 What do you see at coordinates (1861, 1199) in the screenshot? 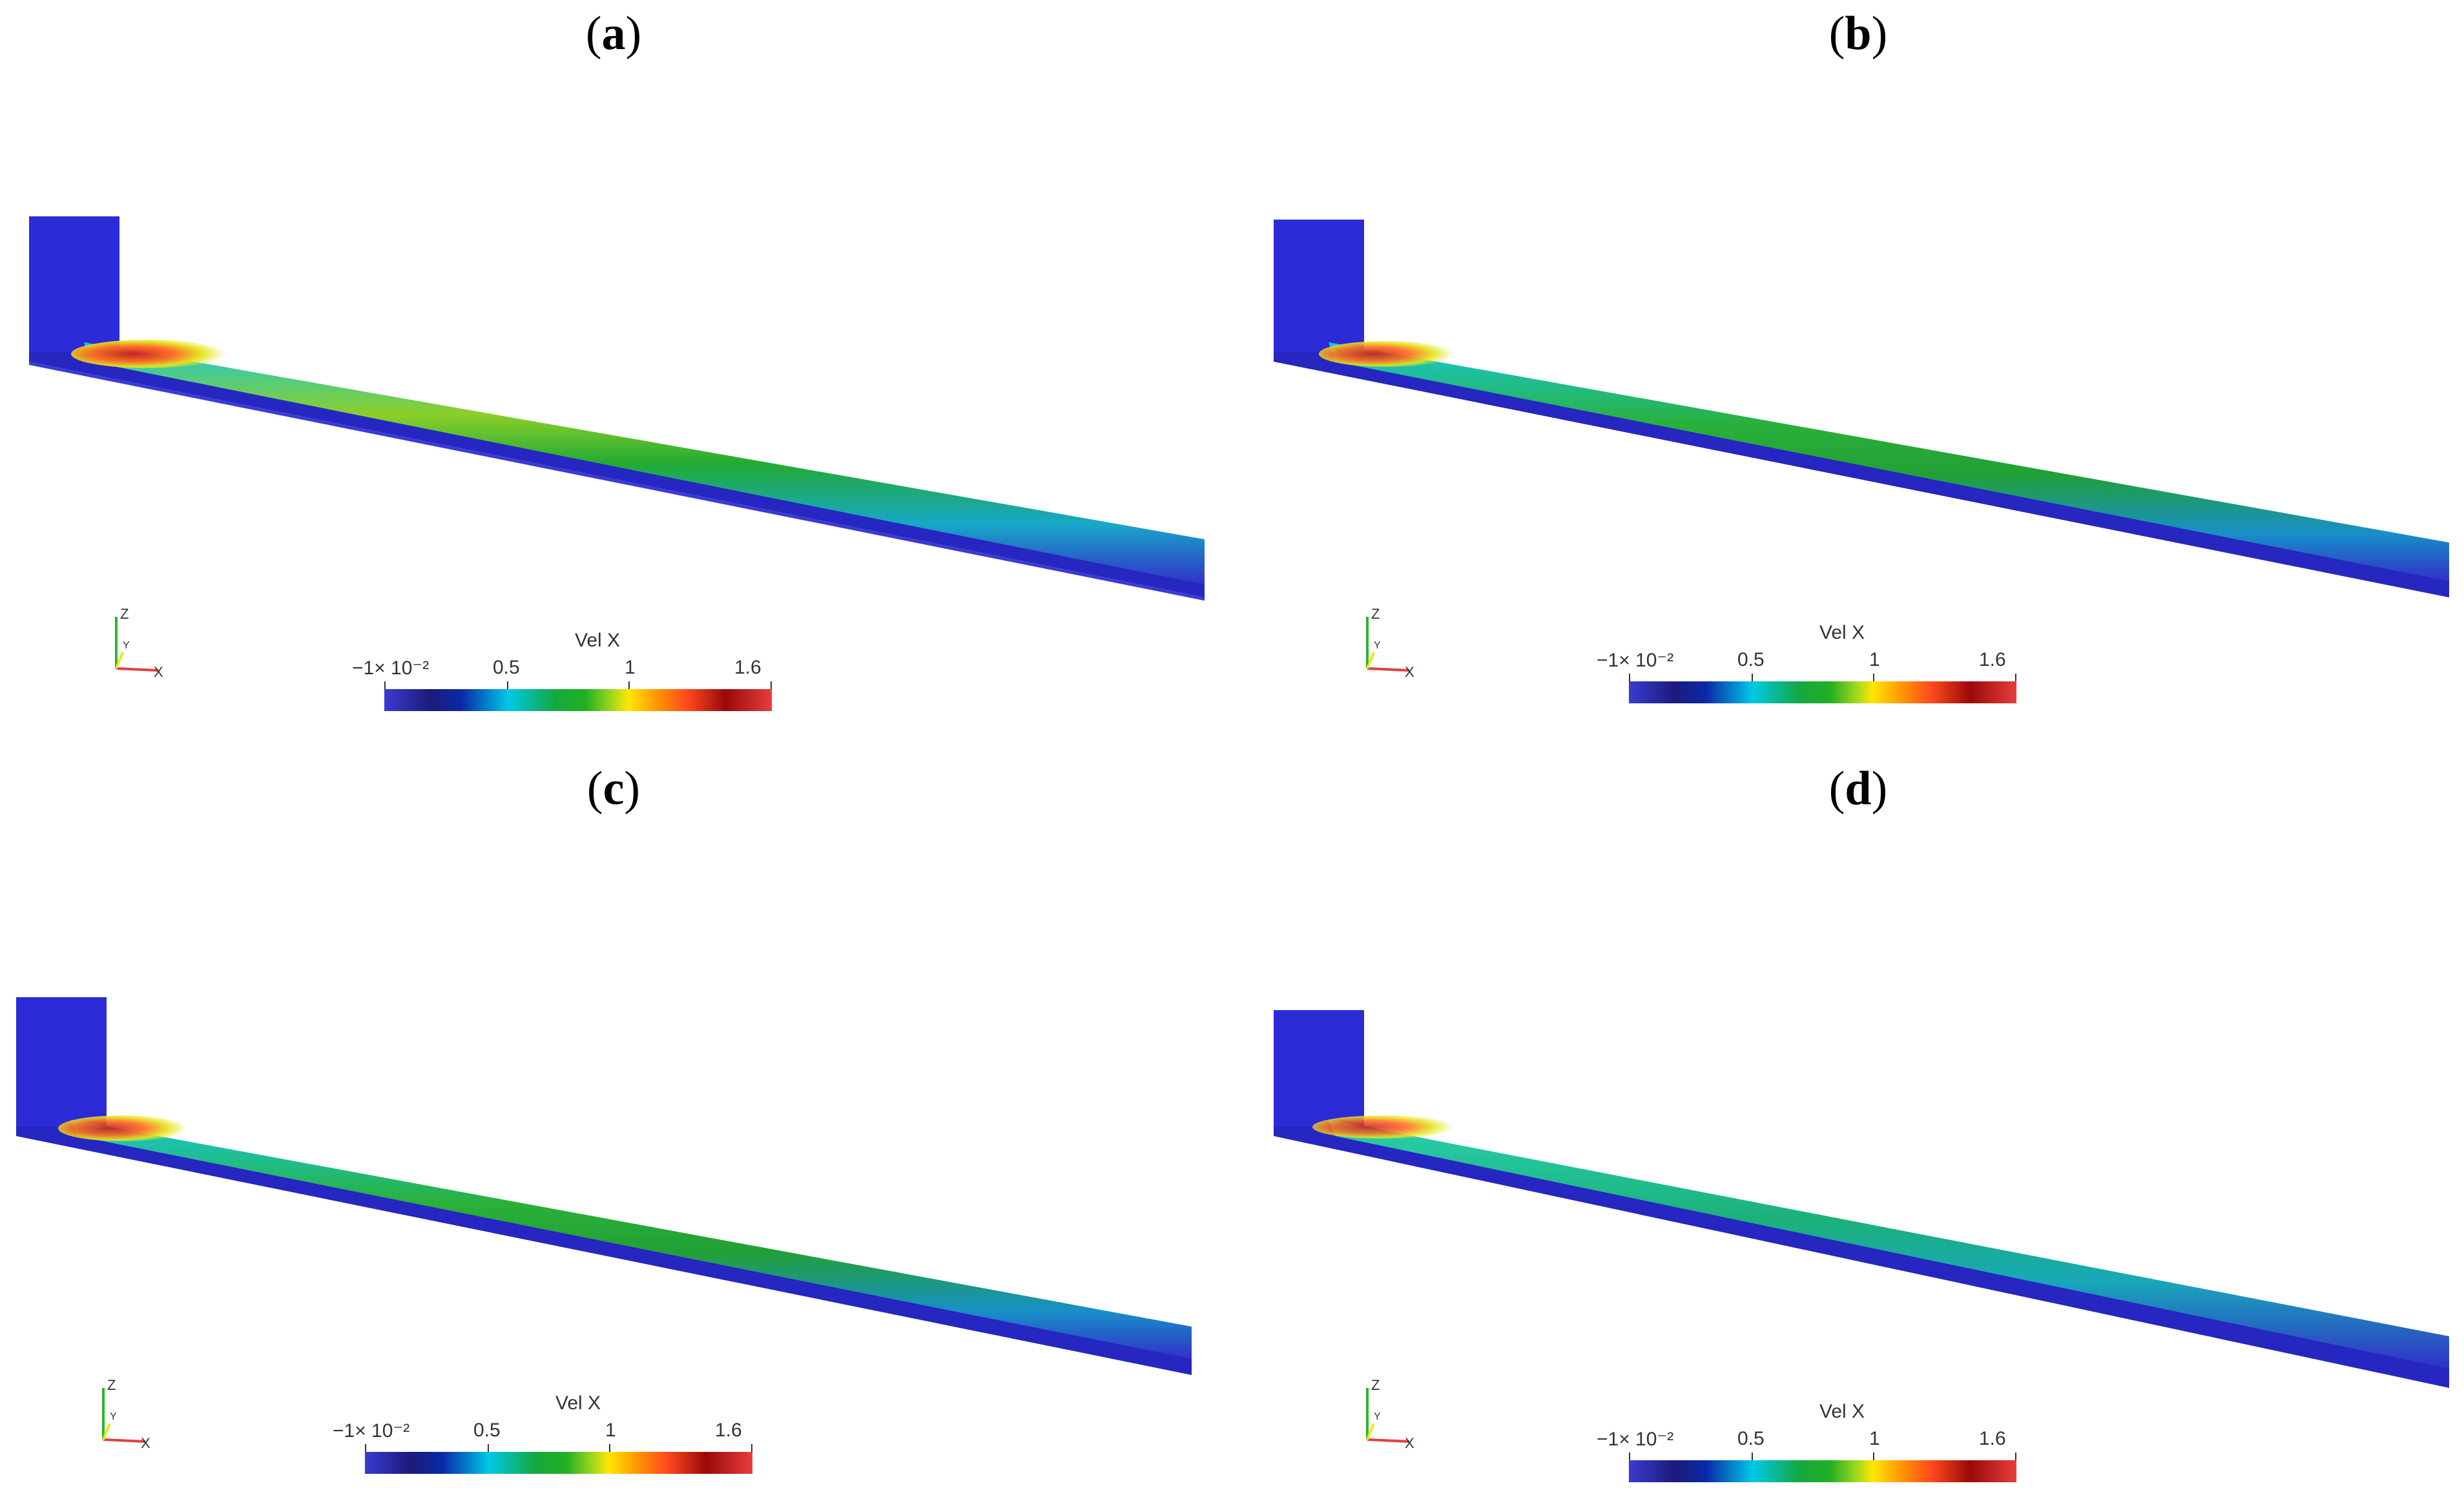
I see `flow-visualization` at bounding box center [1861, 1199].